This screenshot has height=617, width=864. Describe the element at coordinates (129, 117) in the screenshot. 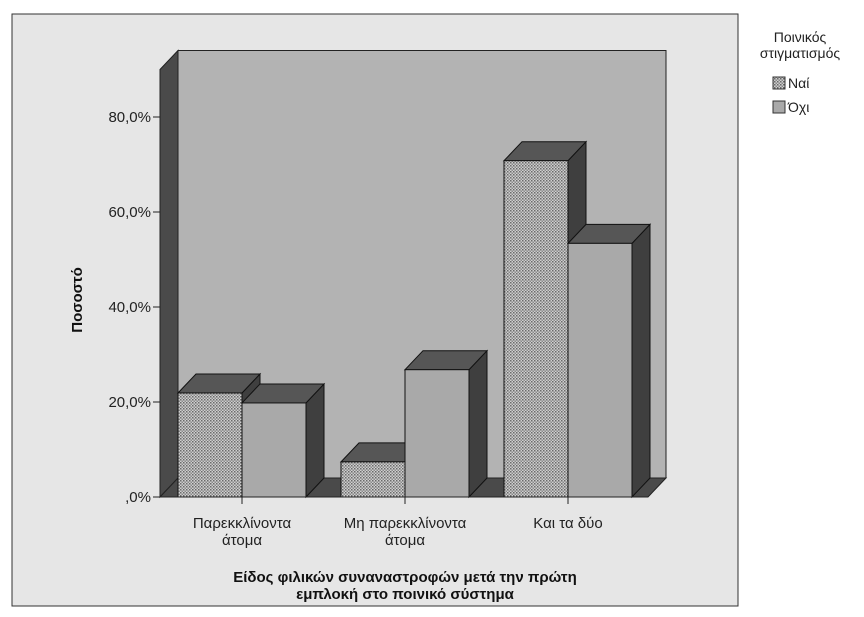

I see `y-tick-label: 80,0%` at that location.